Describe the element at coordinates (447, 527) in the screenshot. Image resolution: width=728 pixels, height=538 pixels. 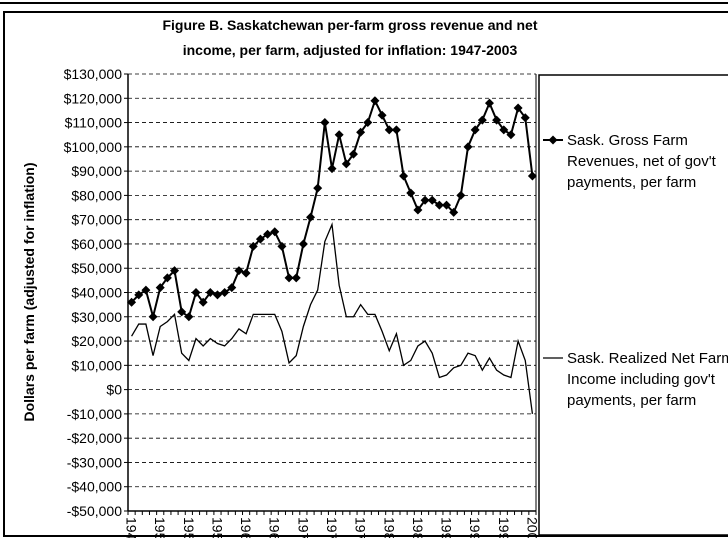
I see `x-tick-label: 1991` at that location.